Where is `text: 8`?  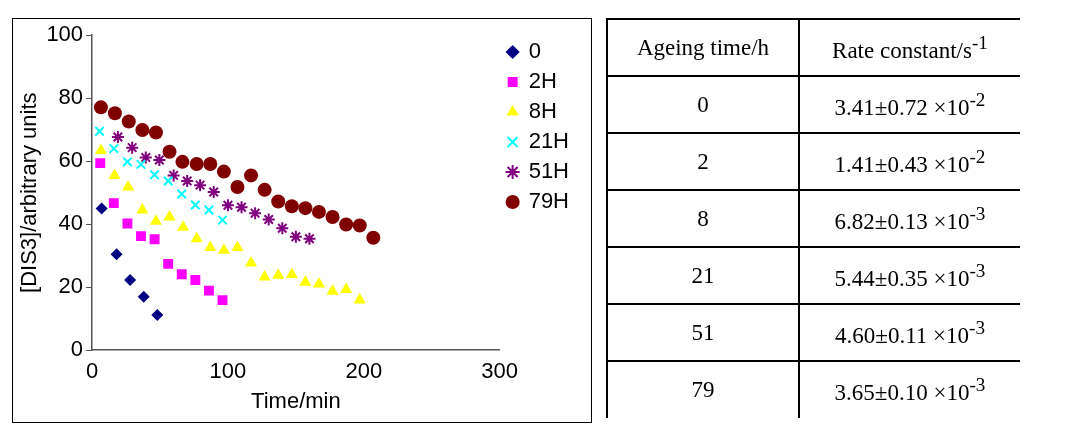
text: 8 is located at coordinates (703, 218).